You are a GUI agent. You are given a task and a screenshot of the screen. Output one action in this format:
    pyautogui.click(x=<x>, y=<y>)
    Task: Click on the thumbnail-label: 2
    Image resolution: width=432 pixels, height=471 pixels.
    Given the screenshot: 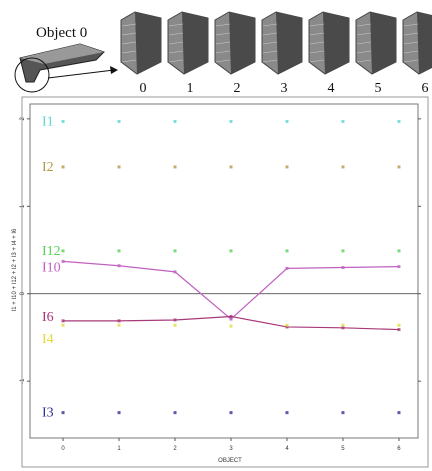 What is the action you would take?
    pyautogui.click(x=237, y=88)
    